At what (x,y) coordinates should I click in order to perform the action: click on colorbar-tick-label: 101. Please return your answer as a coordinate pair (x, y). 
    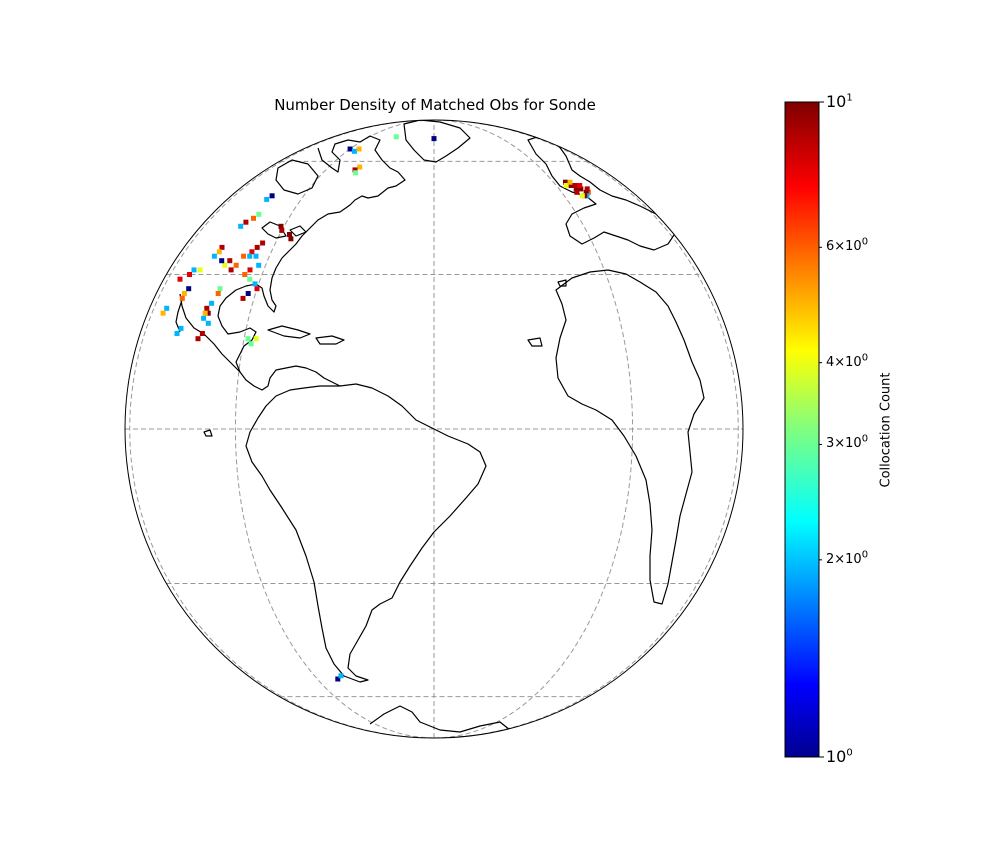
    Looking at the image, I should click on (839, 101).